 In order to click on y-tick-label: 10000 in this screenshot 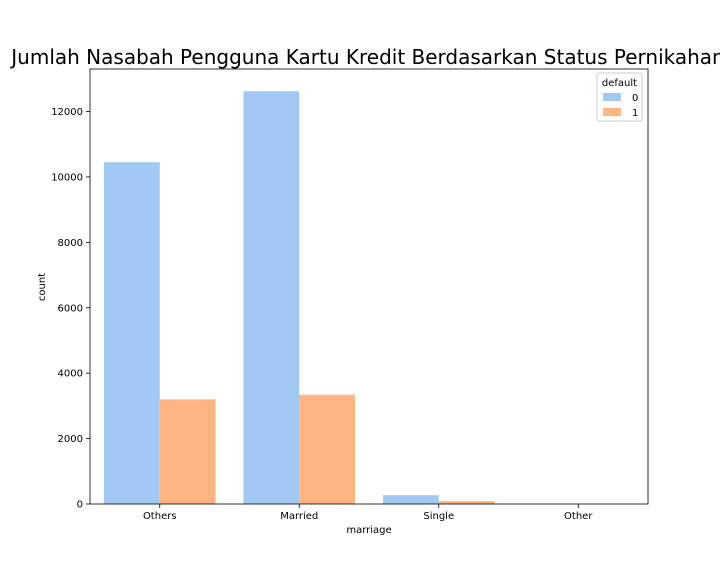, I will do `click(67, 177)`.